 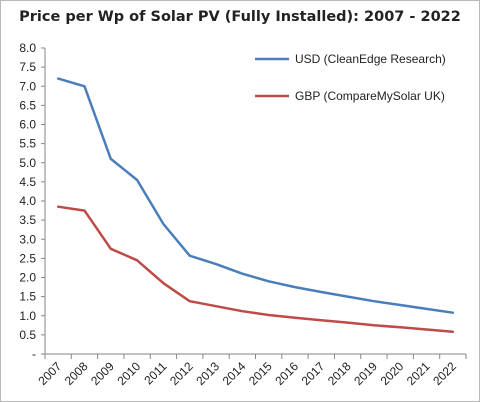 What do you see at coordinates (27, 278) in the screenshot?
I see `y-tick-label: 2.0` at bounding box center [27, 278].